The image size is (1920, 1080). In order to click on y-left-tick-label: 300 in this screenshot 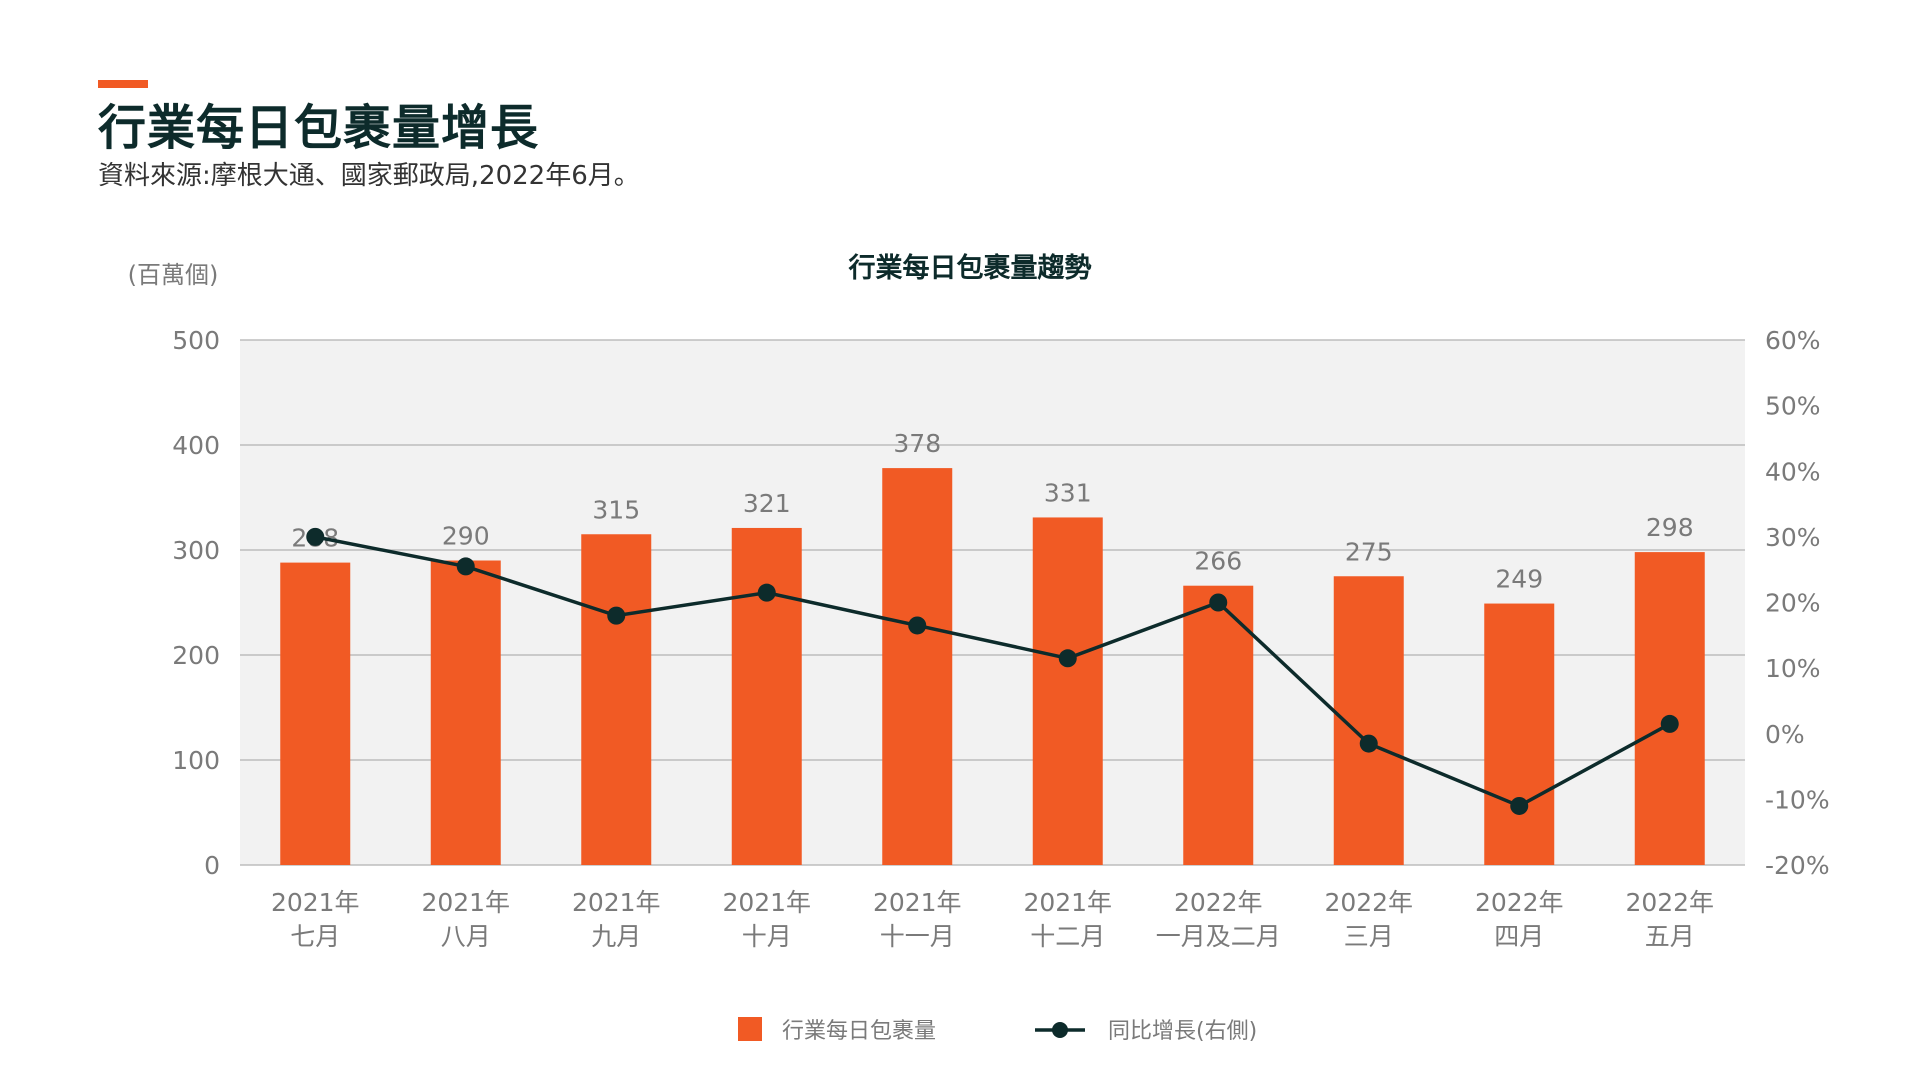, I will do `click(196, 550)`.